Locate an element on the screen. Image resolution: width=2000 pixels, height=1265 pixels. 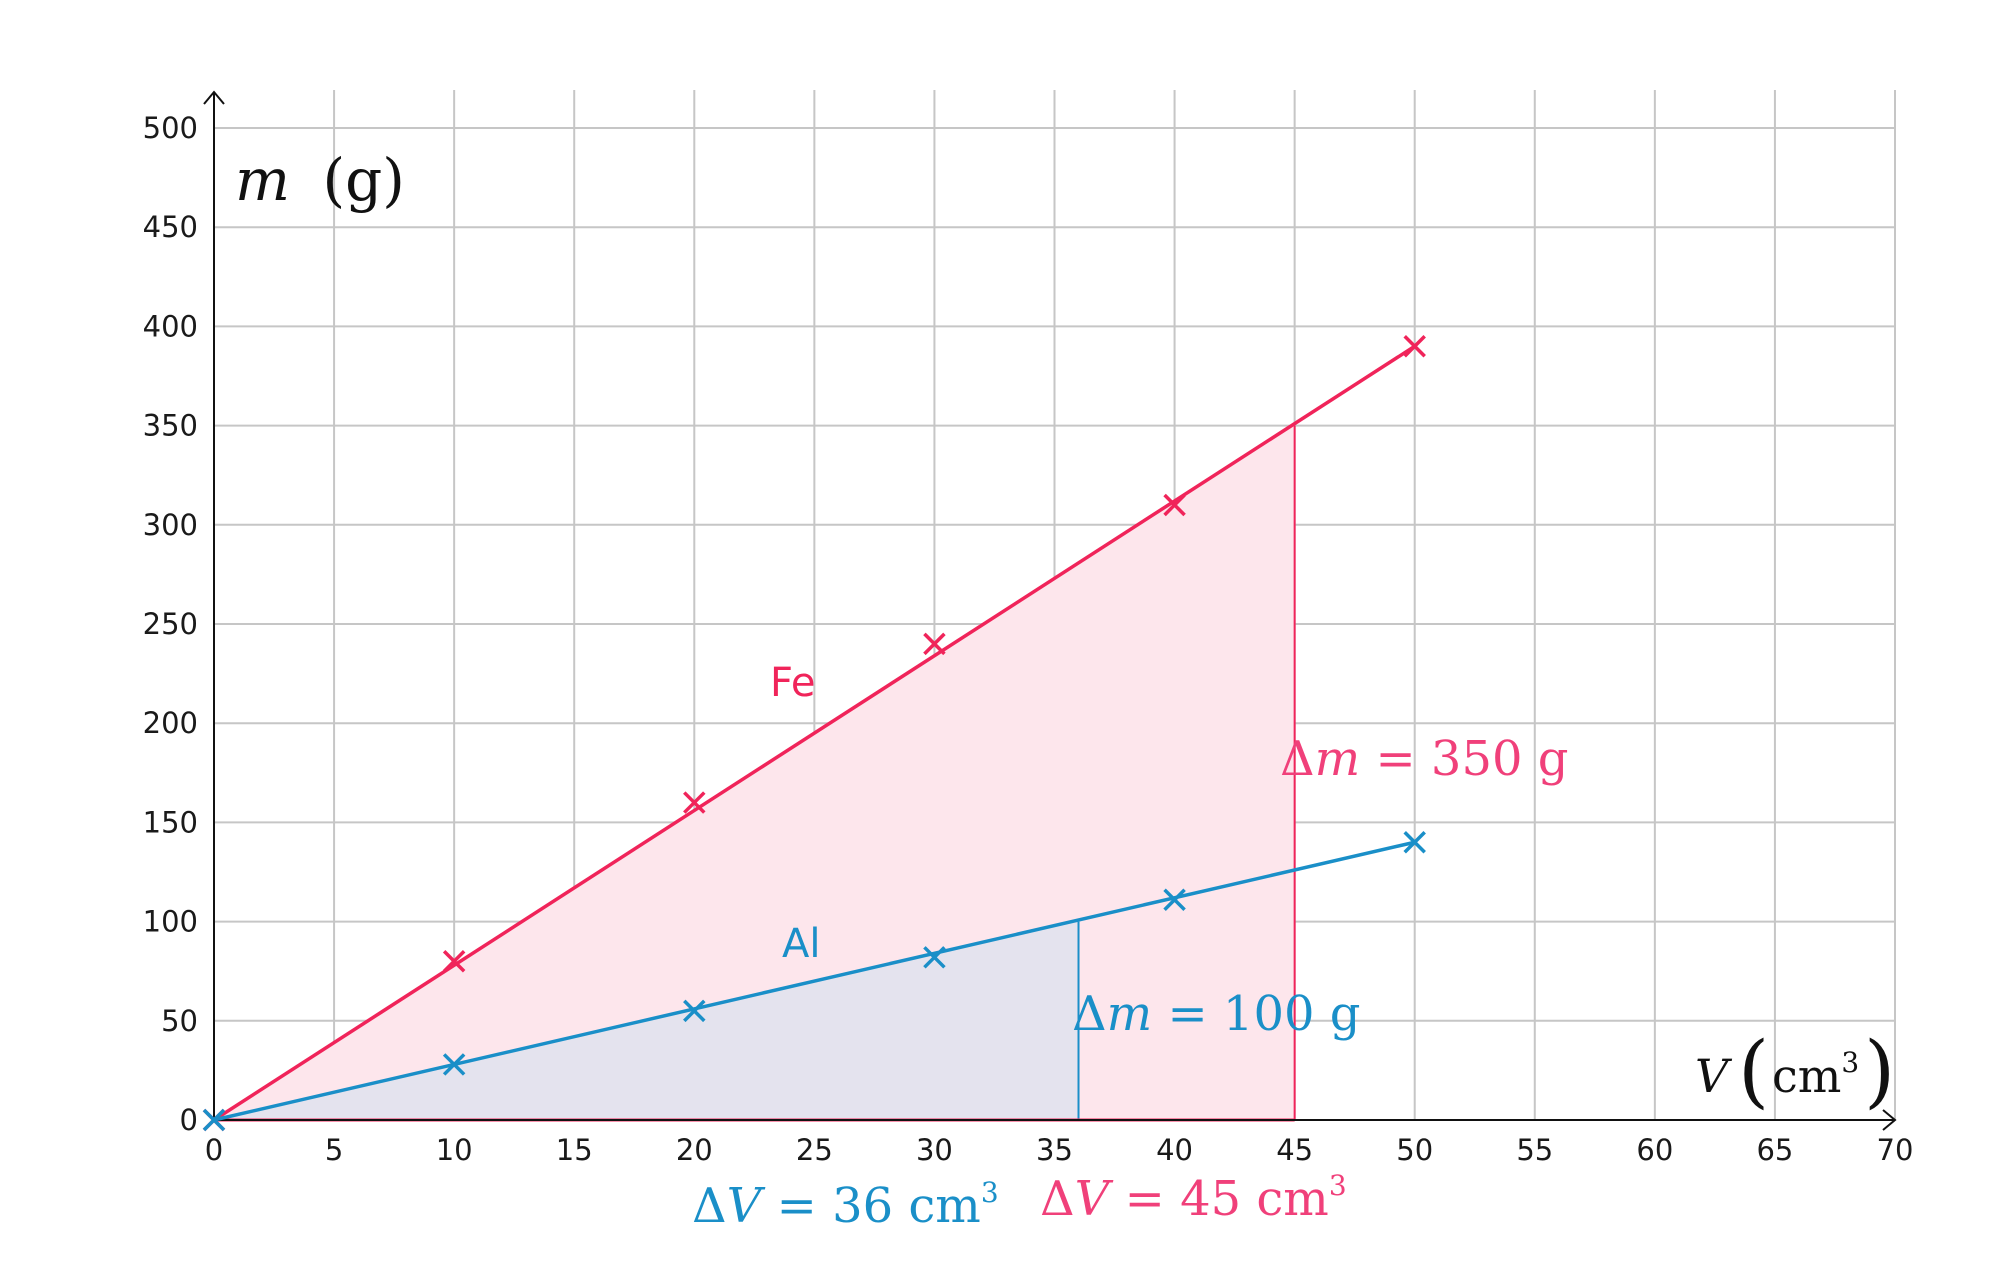
annotation-al-delta-v: ΔV = 36 cm3 is located at coordinates (845, 1205).